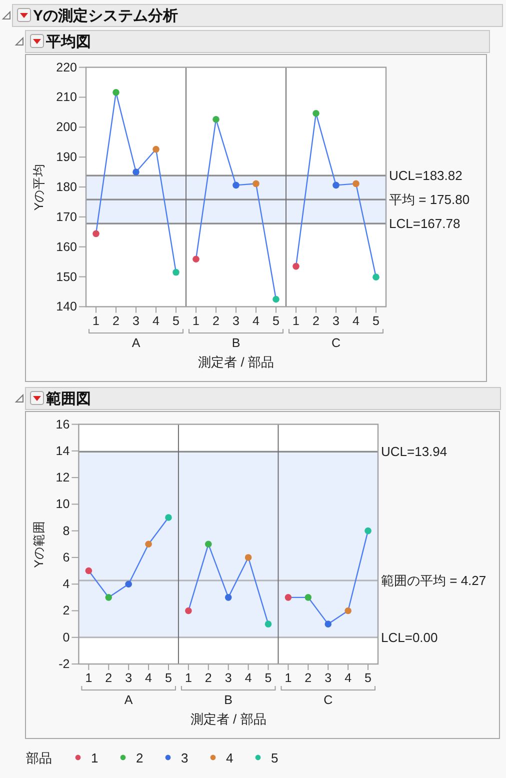 Image resolution: width=506 pixels, height=778 pixels. I want to click on chart-title: Yの測定システム分析, so click(105, 15).